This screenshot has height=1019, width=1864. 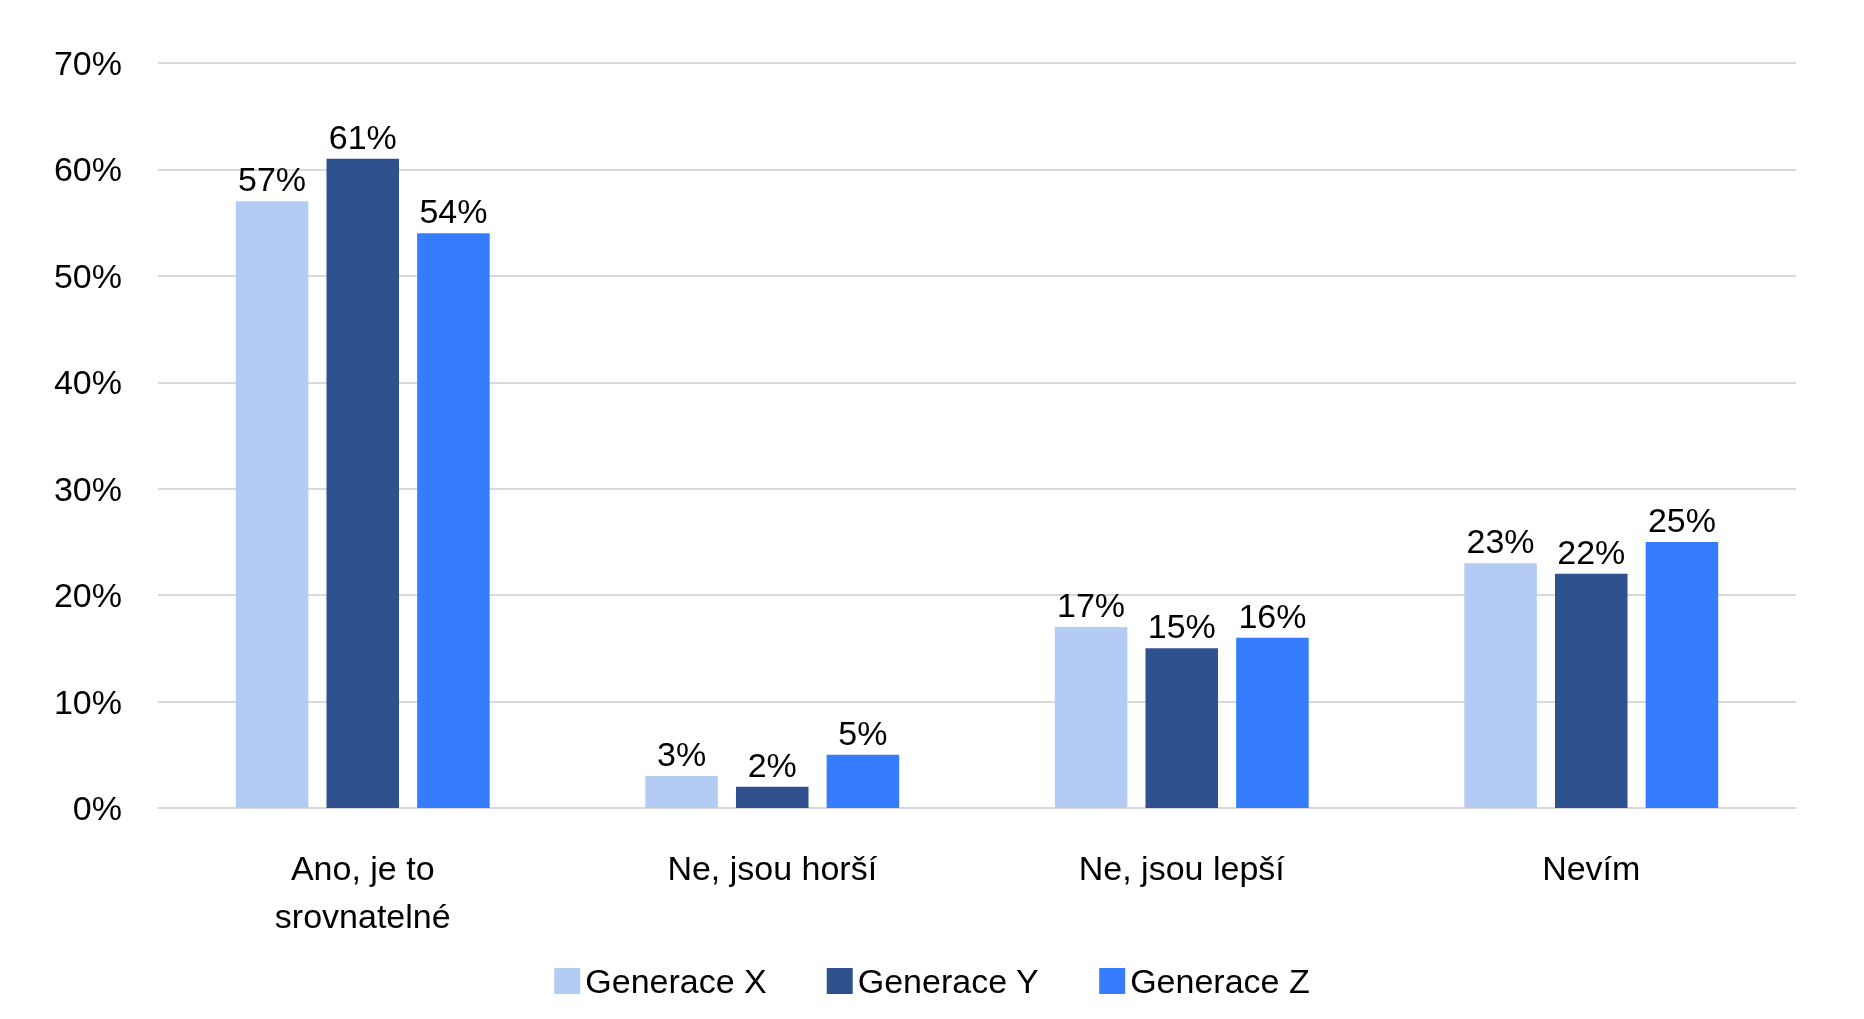 What do you see at coordinates (1591, 868) in the screenshot?
I see `x-tick-label: Nevím` at bounding box center [1591, 868].